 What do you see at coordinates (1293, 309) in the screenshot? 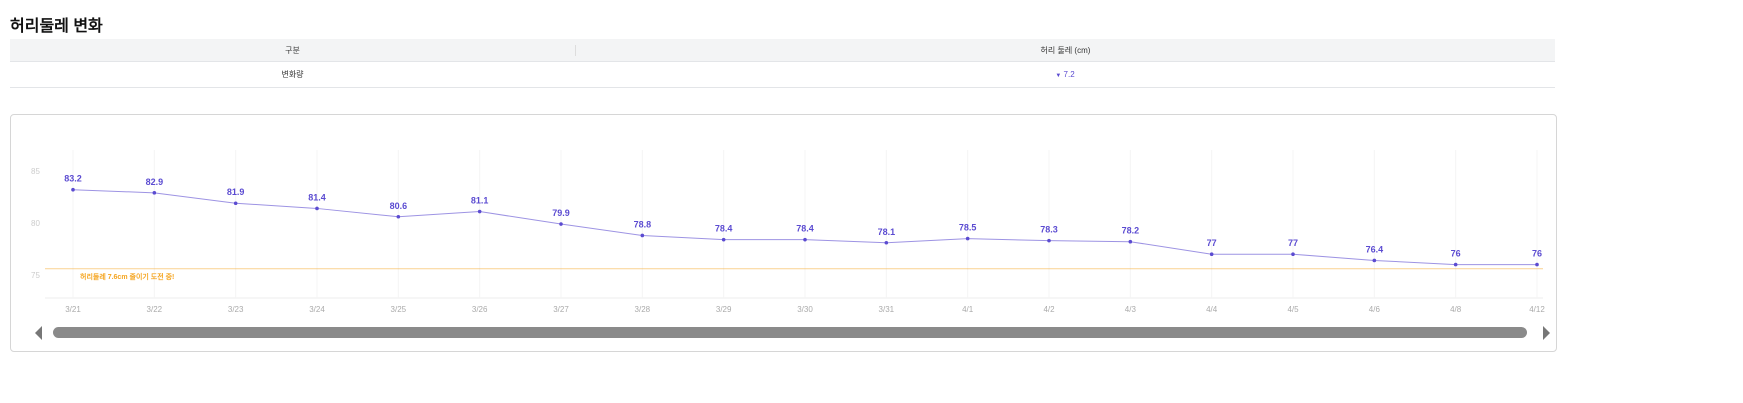
I see `x-tick-label: 4/5` at bounding box center [1293, 309].